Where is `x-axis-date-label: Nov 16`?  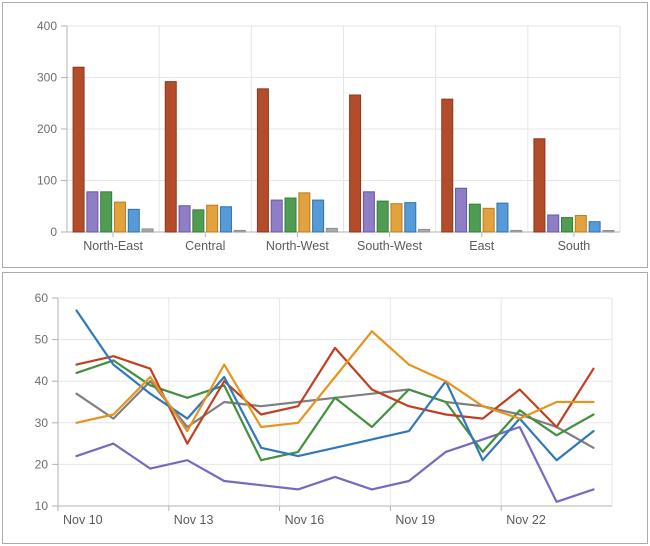 x-axis-date-label: Nov 16 is located at coordinates (305, 520).